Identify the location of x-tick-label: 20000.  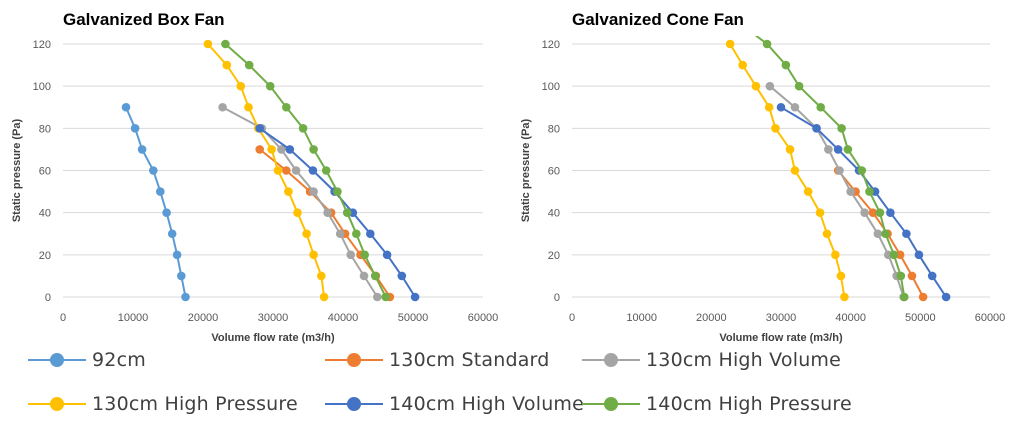
(711, 318).